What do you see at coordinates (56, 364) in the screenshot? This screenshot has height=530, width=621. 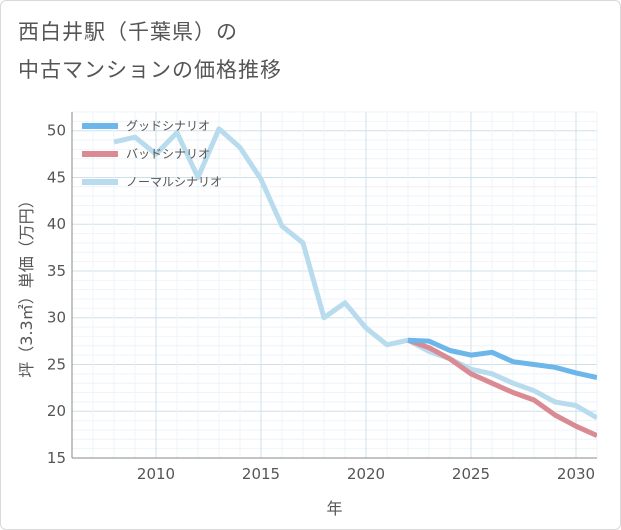 I see `y-tick-label: 25` at bounding box center [56, 364].